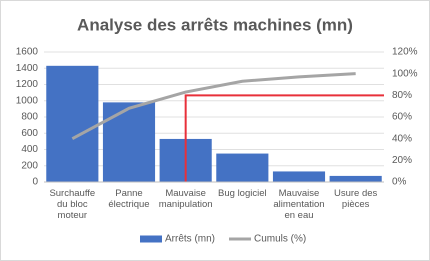  What do you see at coordinates (129, 199) in the screenshot?
I see `x-tick-label: Panne électrique` at bounding box center [129, 199].